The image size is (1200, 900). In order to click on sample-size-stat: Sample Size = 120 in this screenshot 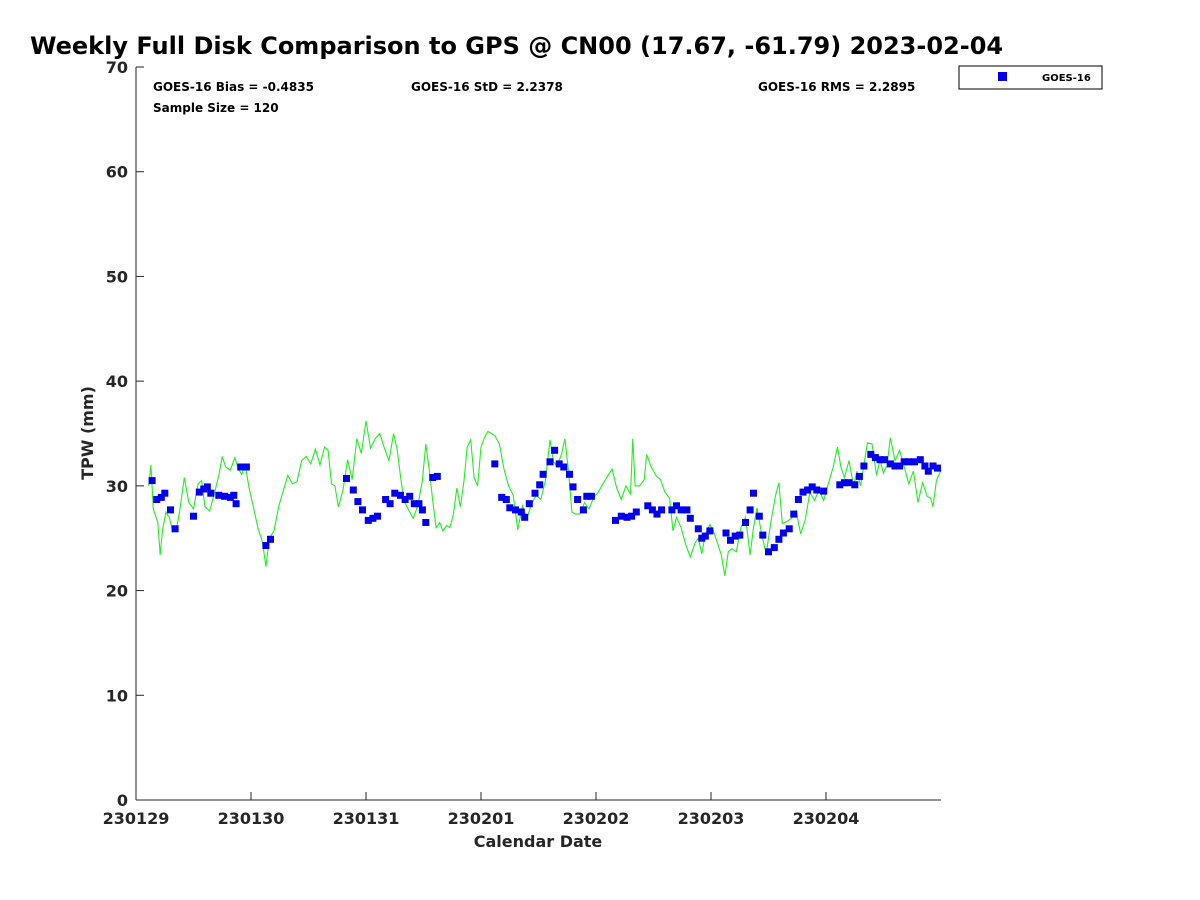, I will do `click(216, 108)`.